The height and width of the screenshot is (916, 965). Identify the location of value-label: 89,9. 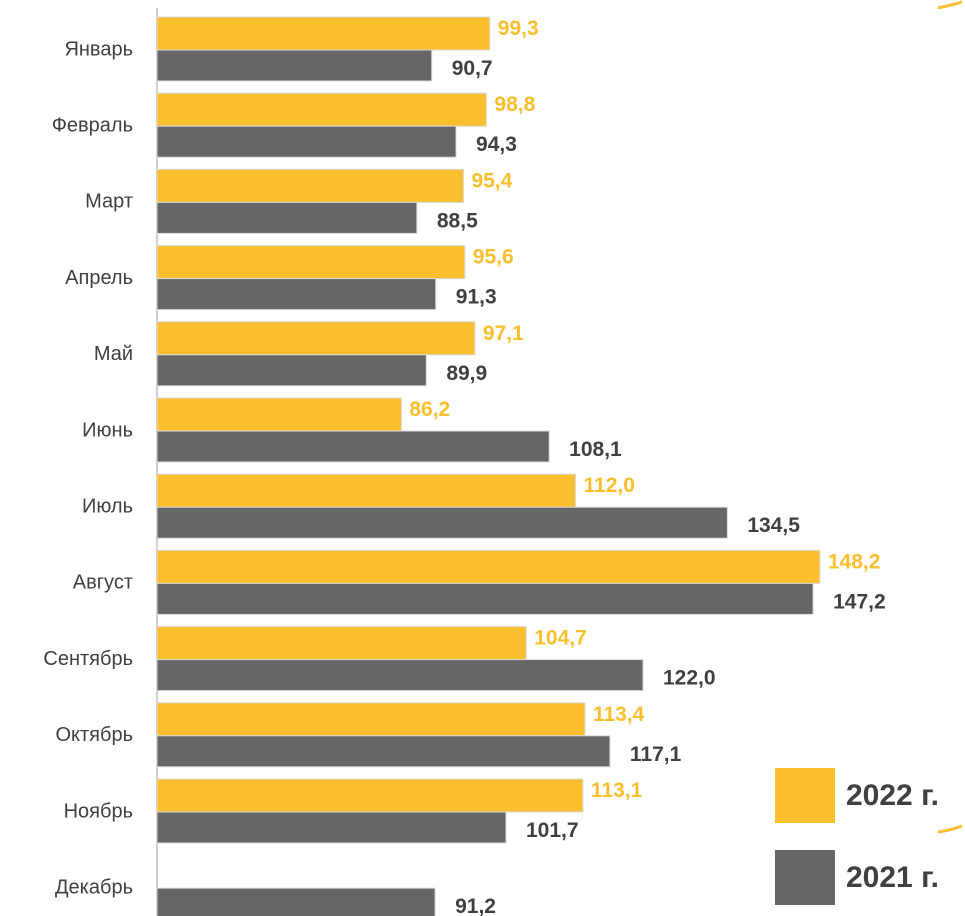
(466, 373).